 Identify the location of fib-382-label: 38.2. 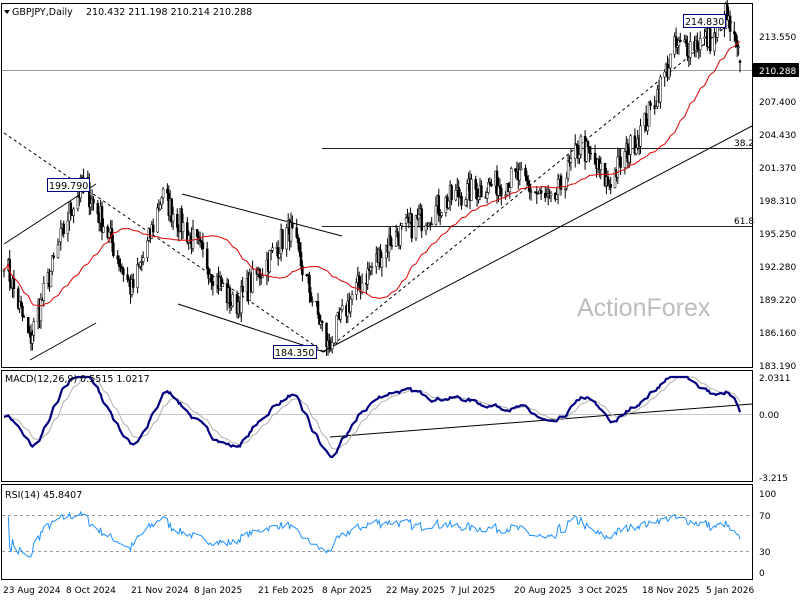
(744, 144).